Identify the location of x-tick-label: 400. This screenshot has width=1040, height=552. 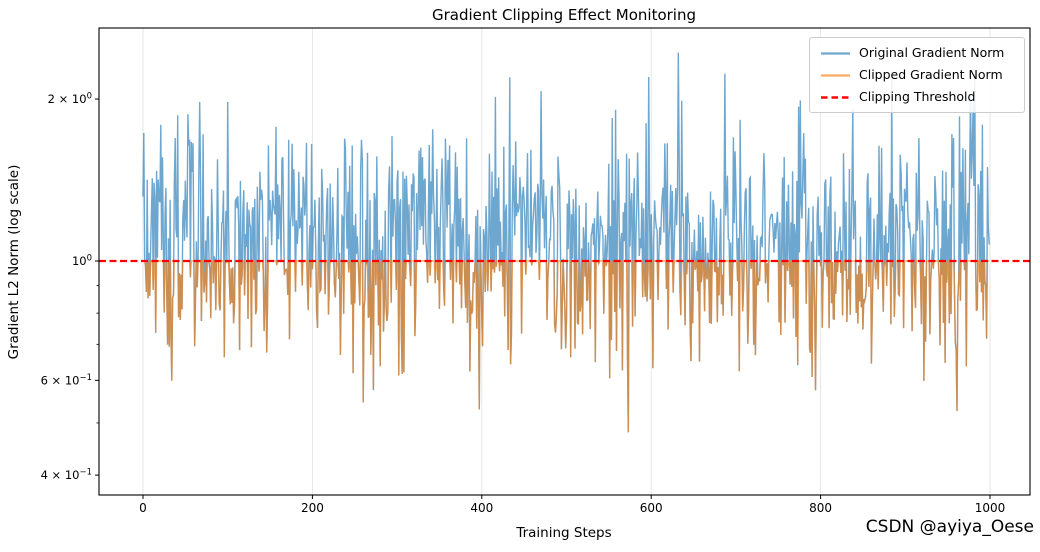
(481, 508).